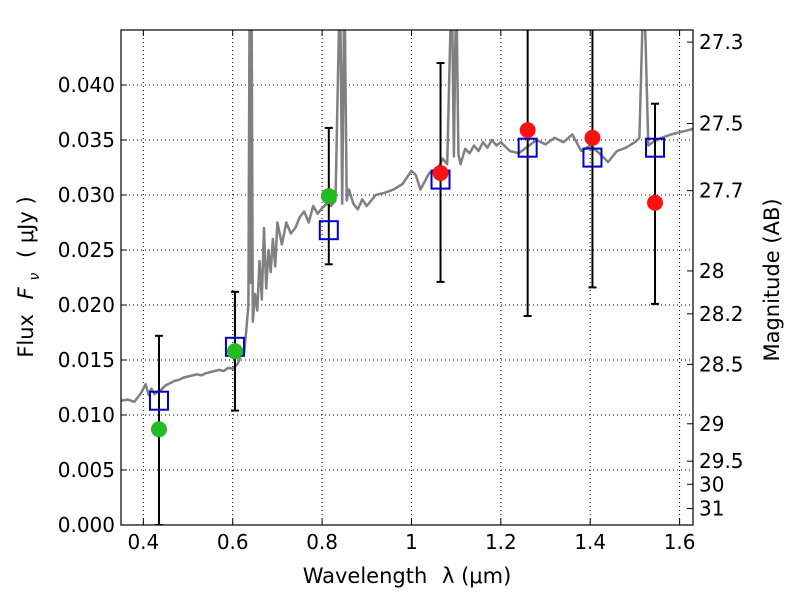  What do you see at coordinates (590, 542) in the screenshot?
I see `x-tick-label: 1.4` at bounding box center [590, 542].